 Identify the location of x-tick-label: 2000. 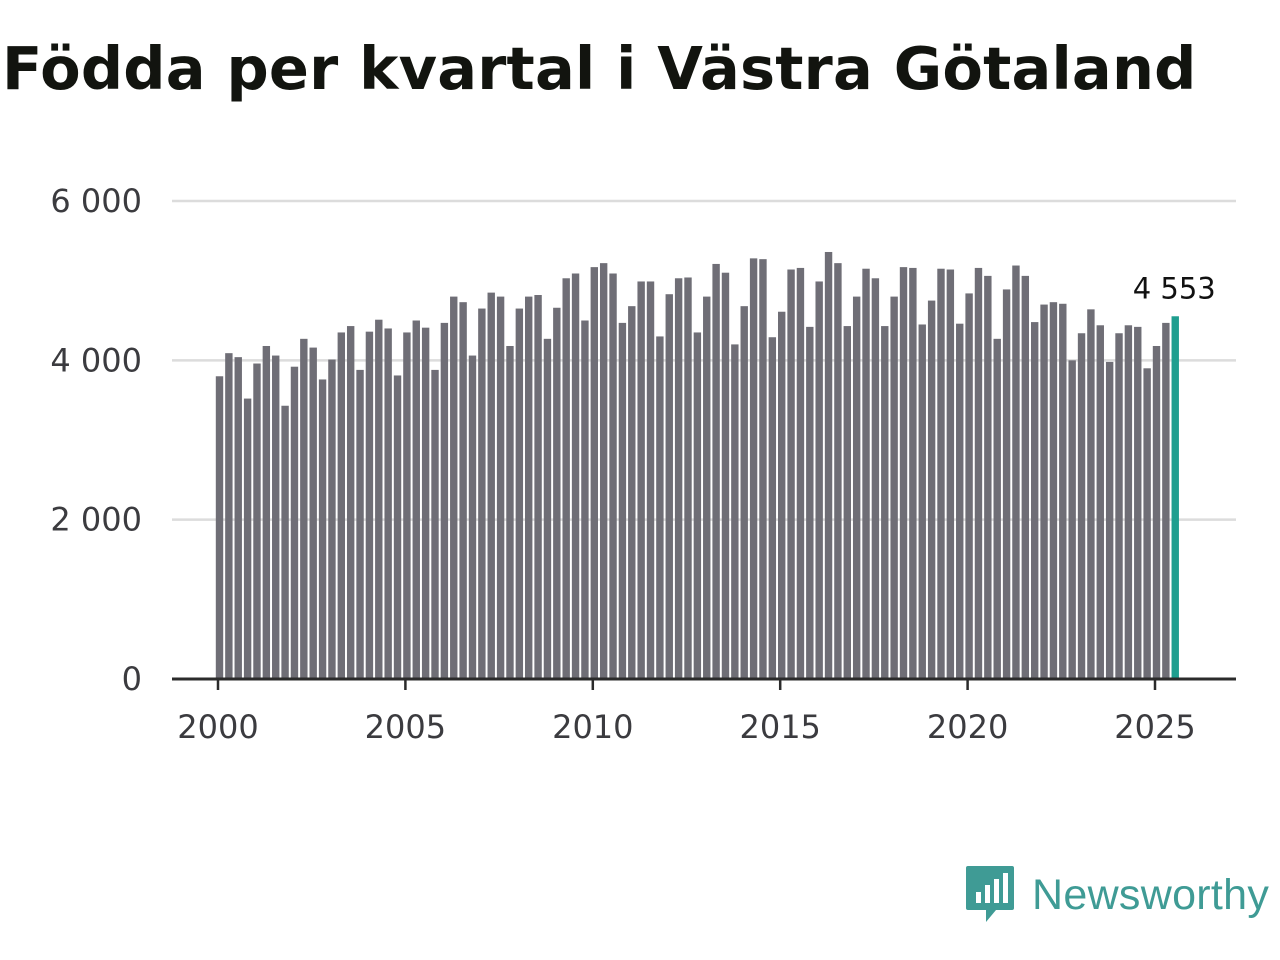
(217, 727).